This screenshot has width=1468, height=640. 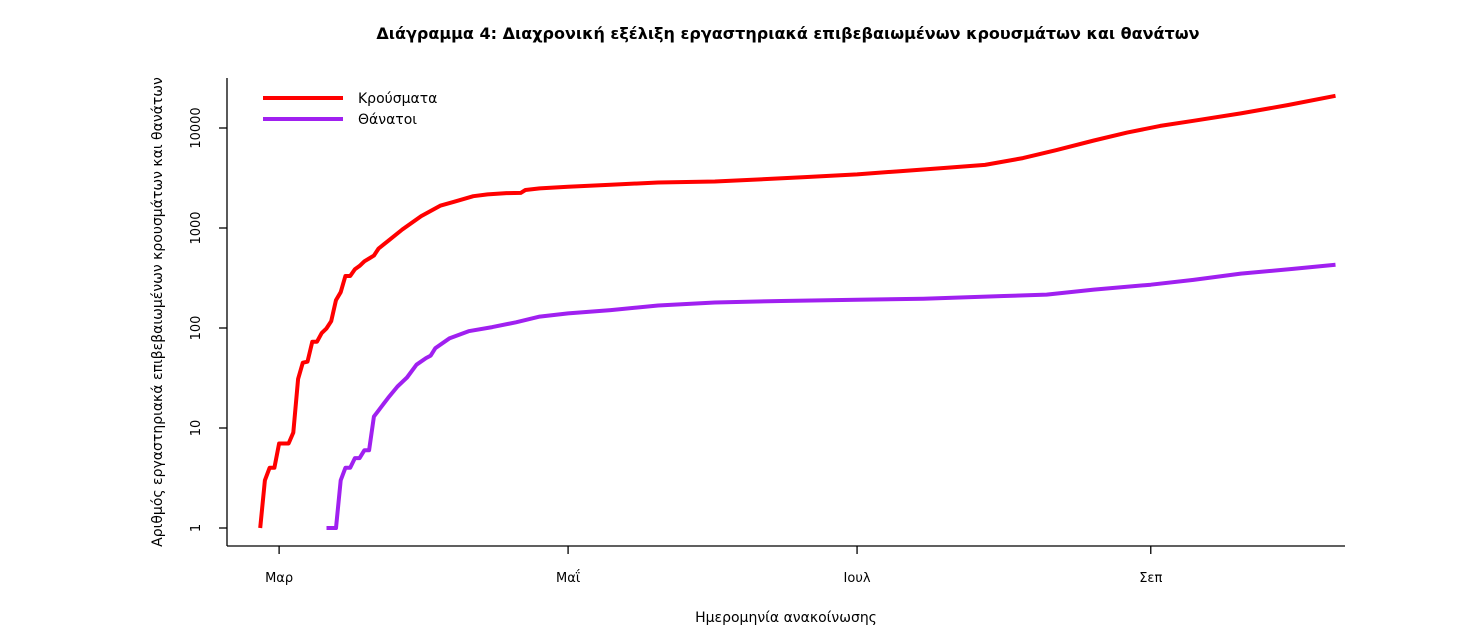 I want to click on y-tick-label: 10000, so click(x=196, y=127).